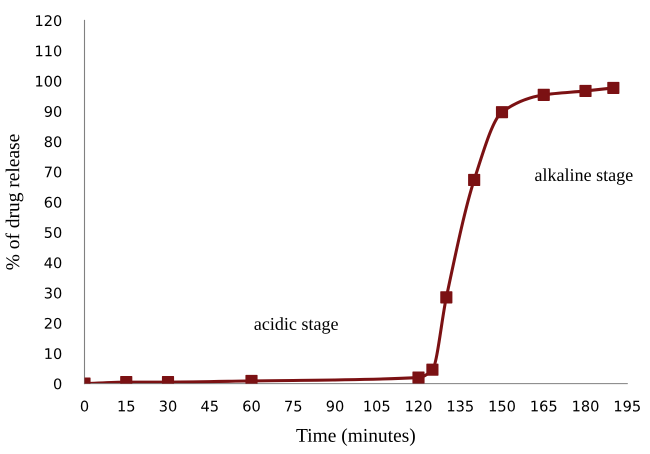  I want to click on x-tick-label: 195, so click(627, 406).